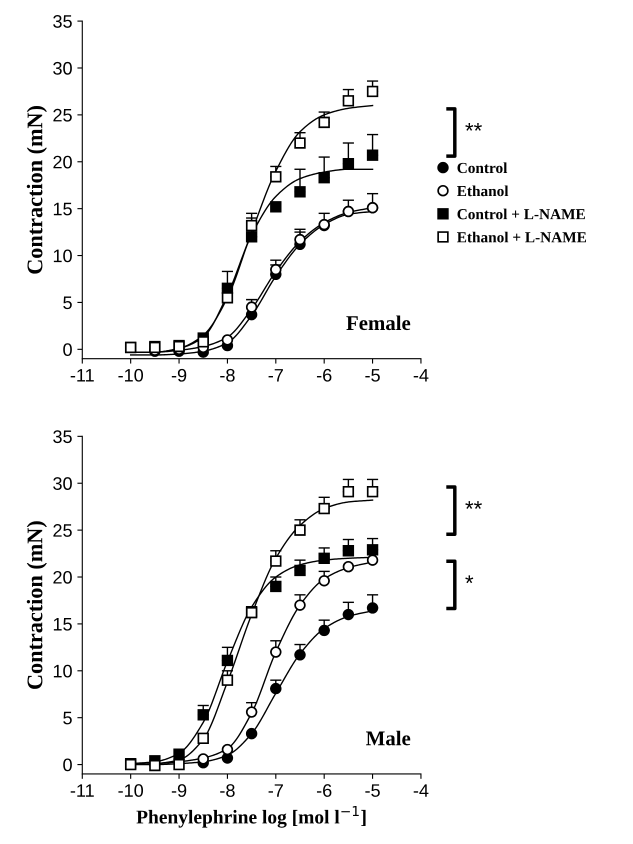 This screenshot has width=633, height=844. What do you see at coordinates (521, 214) in the screenshot?
I see `legend-label: Control + L-NAME` at bounding box center [521, 214].